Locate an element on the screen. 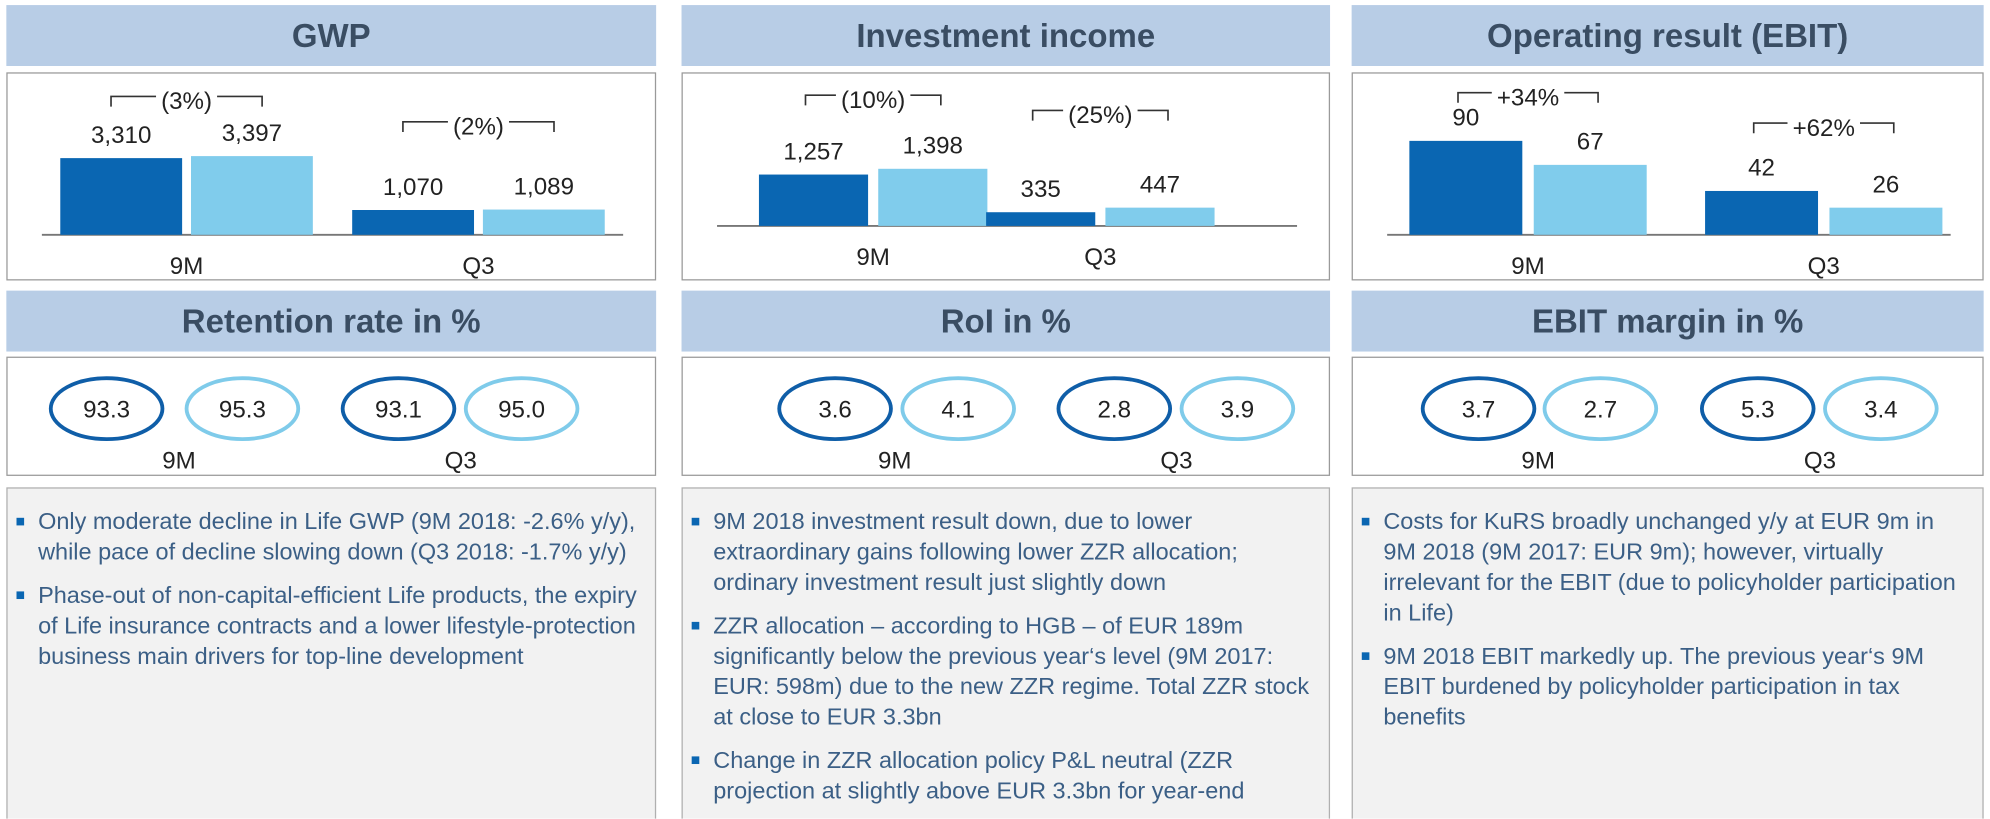 The width and height of the screenshot is (1990, 819). panel-header: Investment income is located at coordinates (1006, 35).